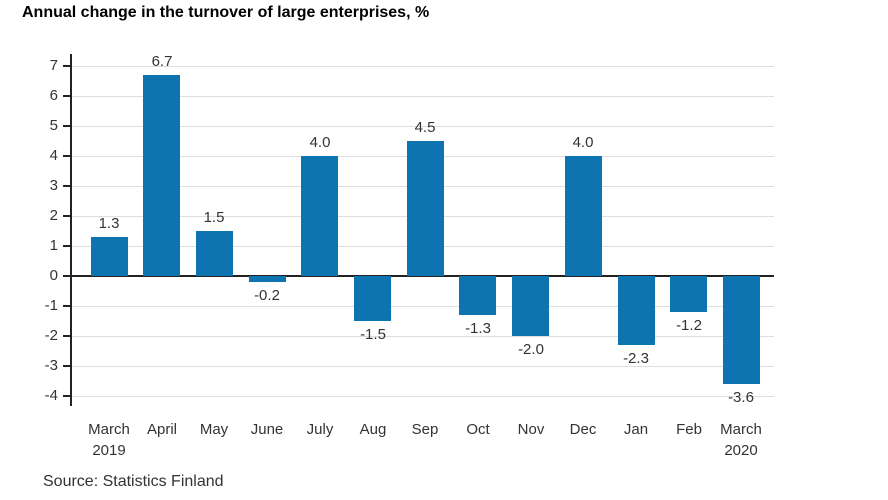 This screenshot has height=500, width=888. What do you see at coordinates (267, 429) in the screenshot?
I see `x-axis-label: June` at bounding box center [267, 429].